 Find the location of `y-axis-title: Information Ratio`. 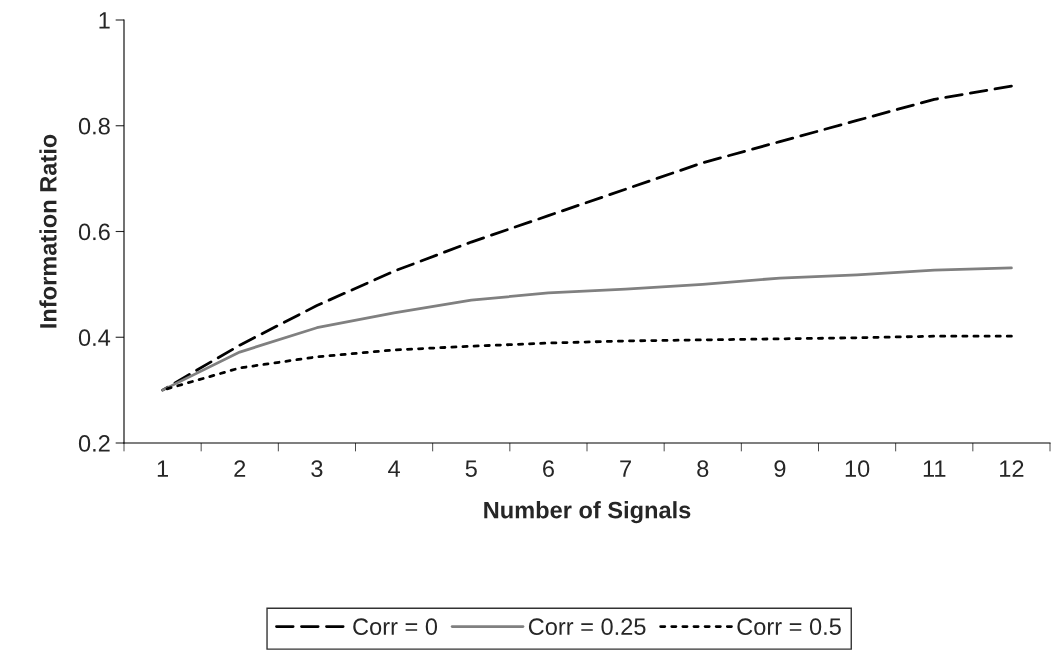

y-axis-title: Information Ratio is located at coordinates (48, 231).